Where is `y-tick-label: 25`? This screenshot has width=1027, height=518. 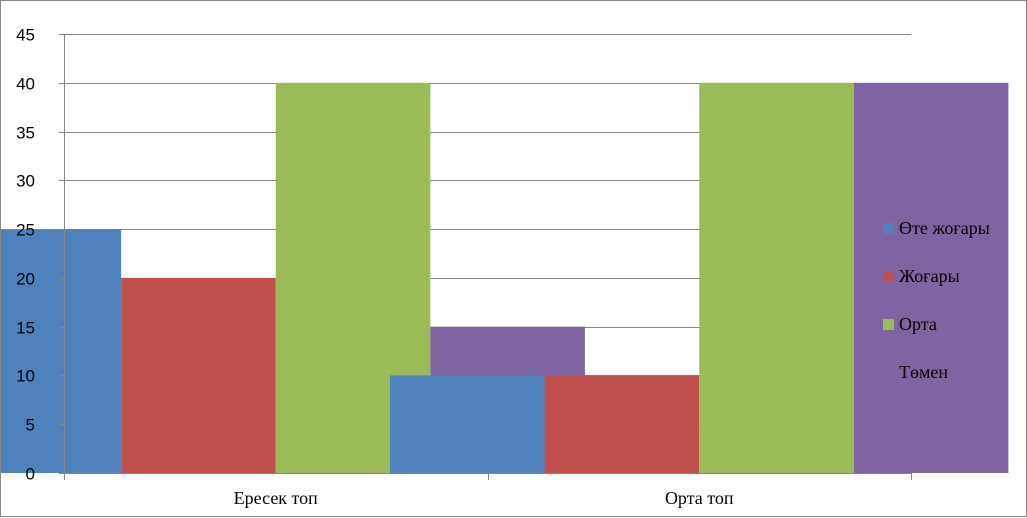
y-tick-label: 25 is located at coordinates (25, 230).